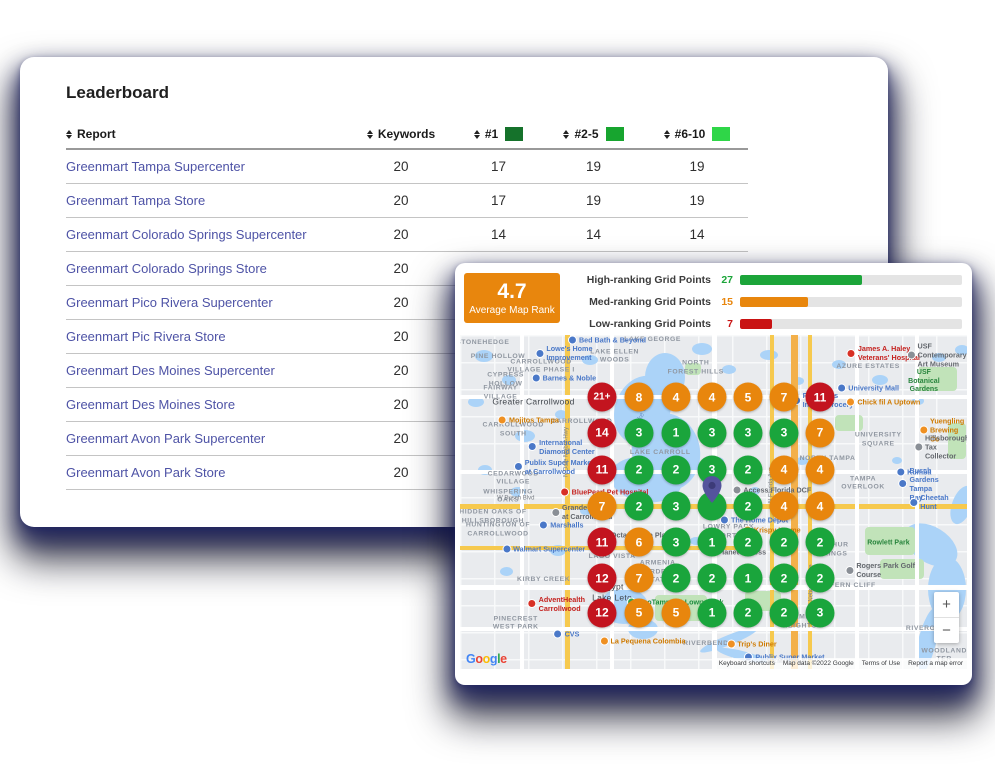 The height and width of the screenshot is (771, 995). I want to click on column-header-2-5: #2-5, so click(593, 134).